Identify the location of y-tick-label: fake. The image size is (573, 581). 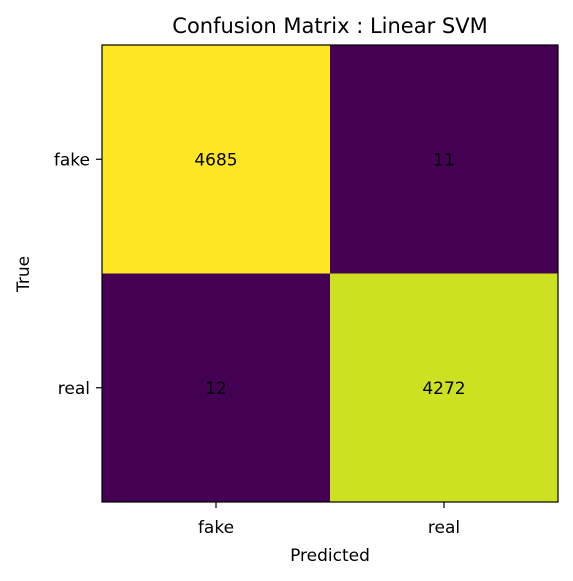
(72, 160).